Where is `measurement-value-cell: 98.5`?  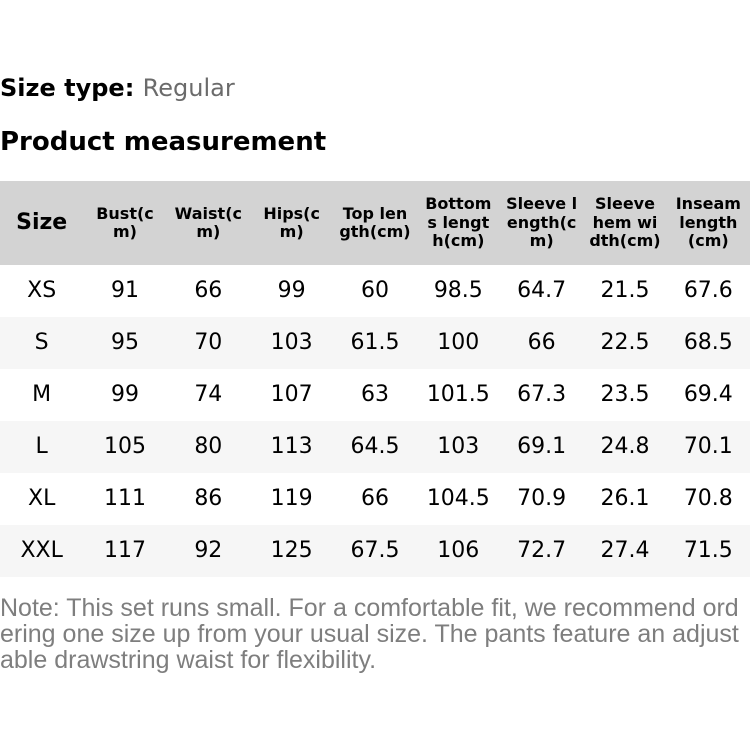 measurement-value-cell: 98.5 is located at coordinates (458, 290).